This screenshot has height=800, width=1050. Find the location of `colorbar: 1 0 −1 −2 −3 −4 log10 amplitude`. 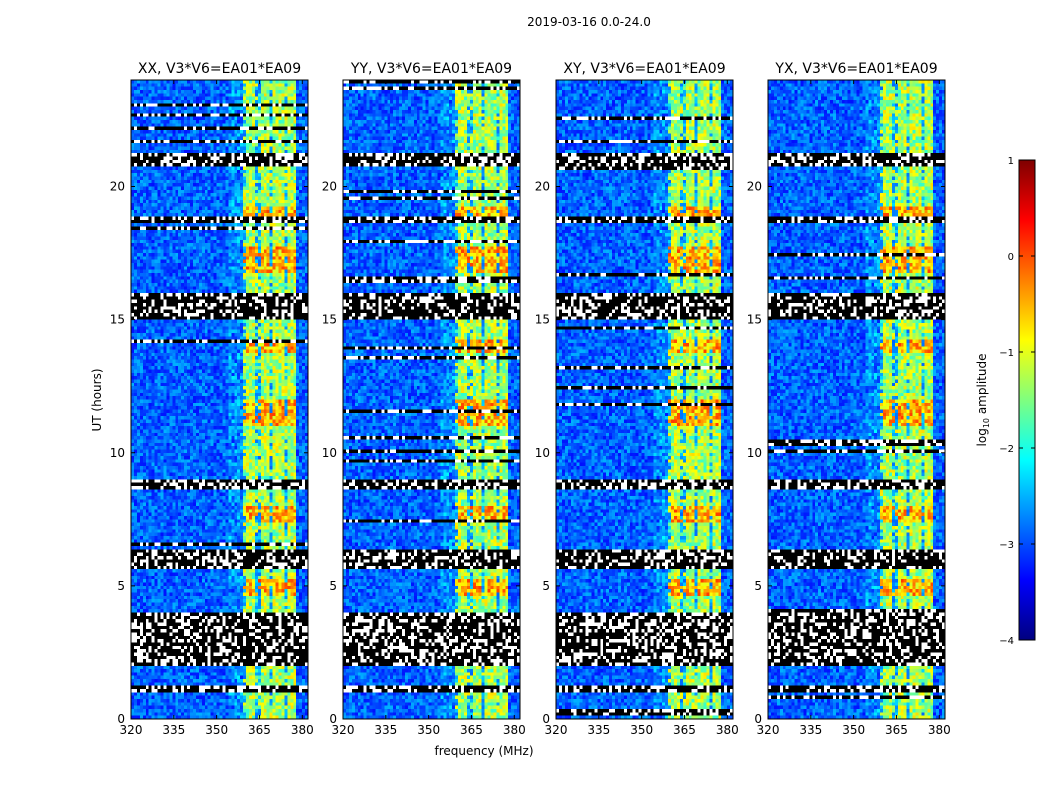

colorbar: 1 0 −1 −2 −3 −4 log10 amplitude is located at coordinates (1005, 401).